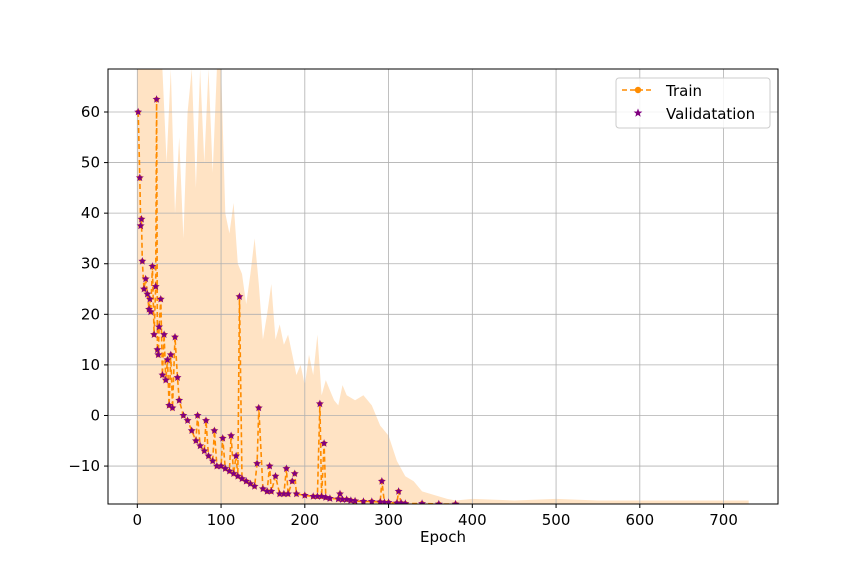  I want to click on x-tick-label: 600, so click(639, 520).